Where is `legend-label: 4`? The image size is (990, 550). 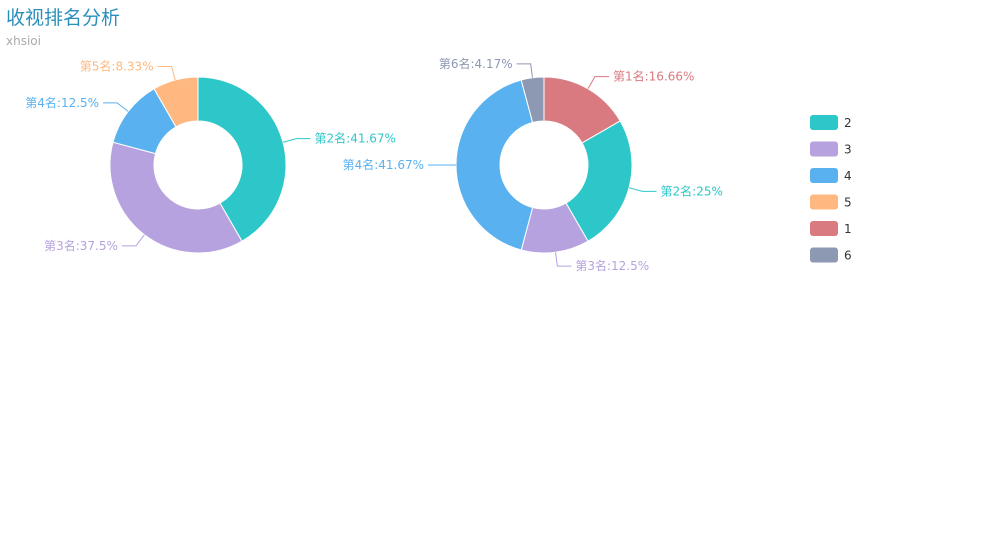 legend-label: 4 is located at coordinates (848, 176).